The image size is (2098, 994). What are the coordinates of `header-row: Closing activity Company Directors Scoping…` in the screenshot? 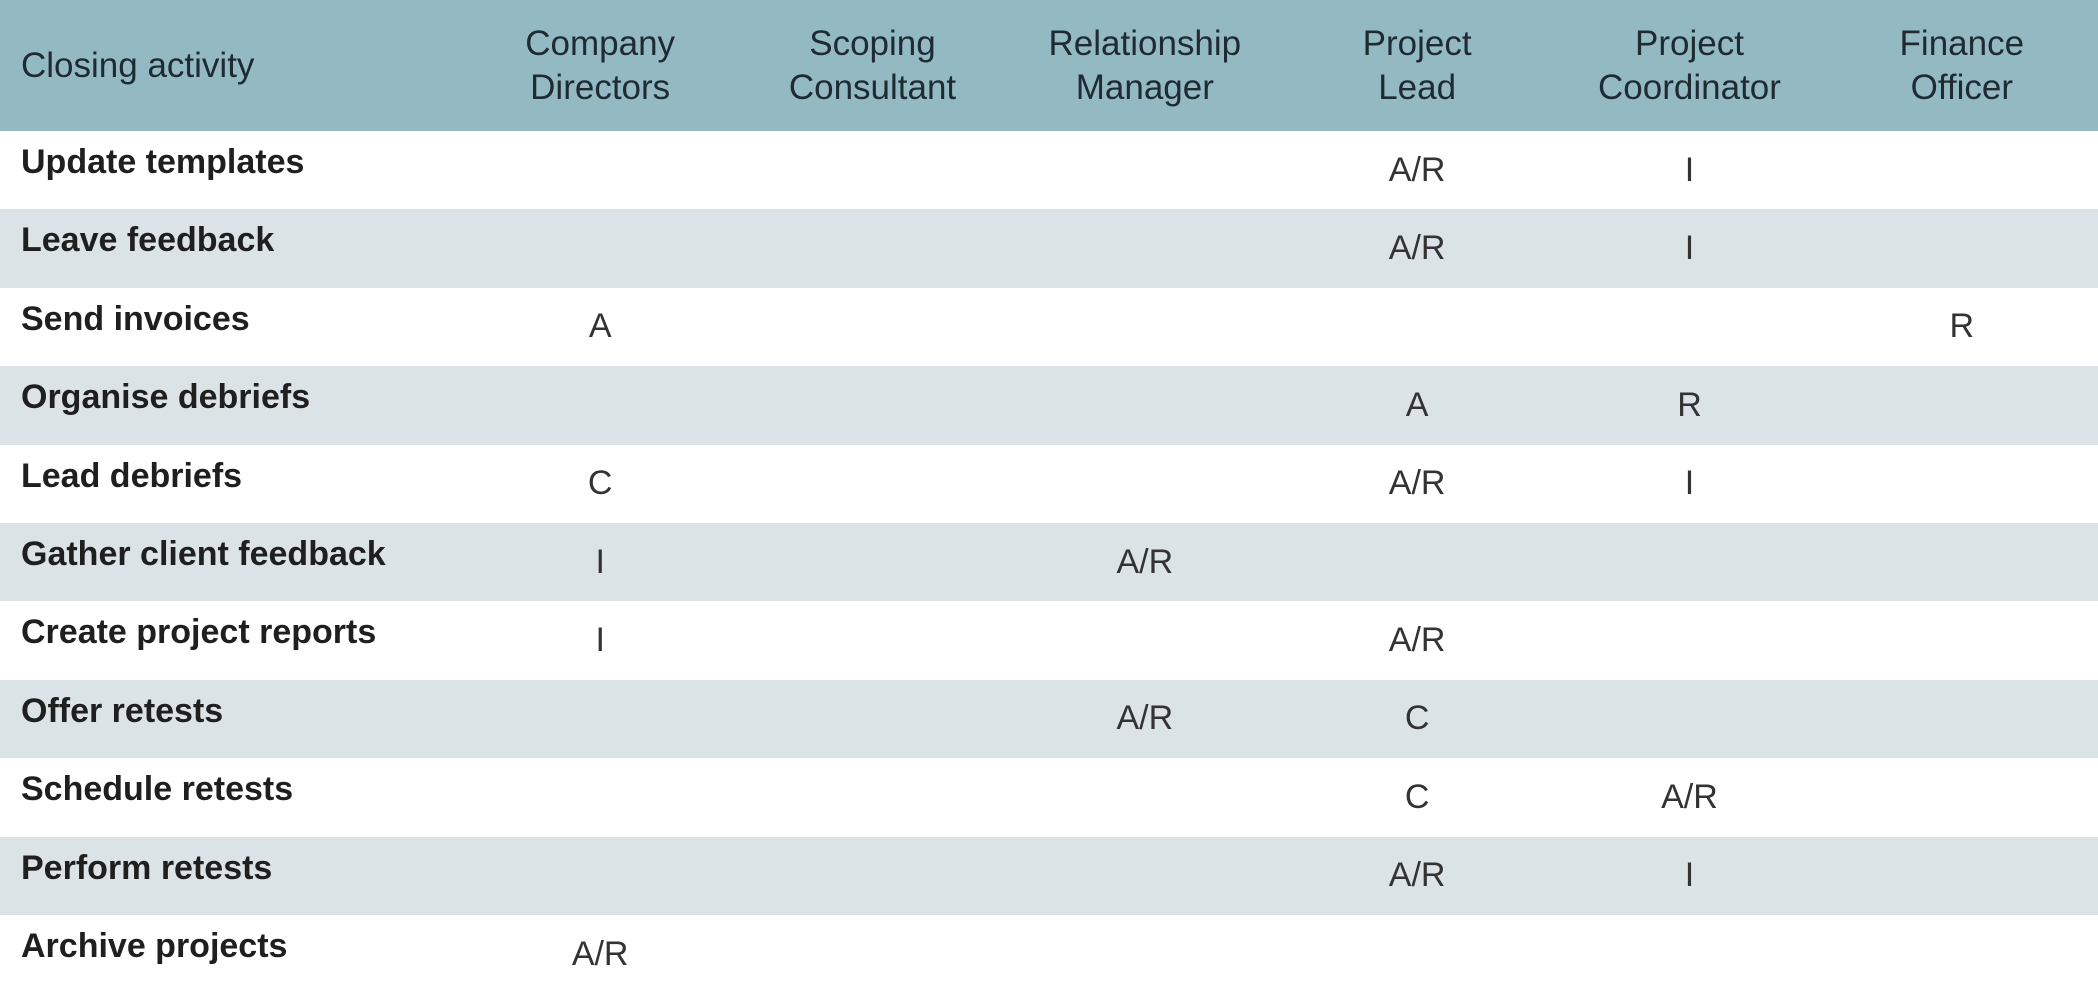 It's located at (1049, 65).